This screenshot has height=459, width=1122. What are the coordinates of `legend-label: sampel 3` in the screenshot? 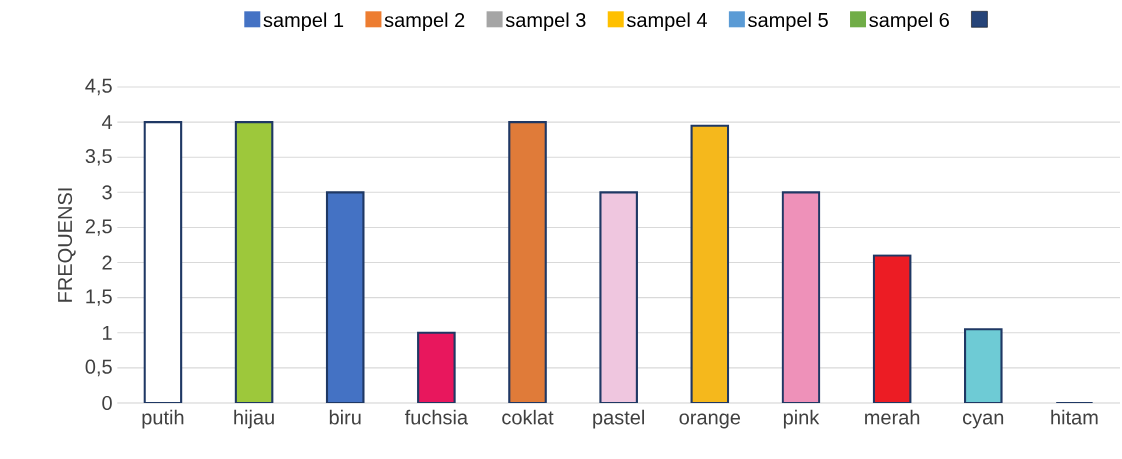 It's located at (545, 22).